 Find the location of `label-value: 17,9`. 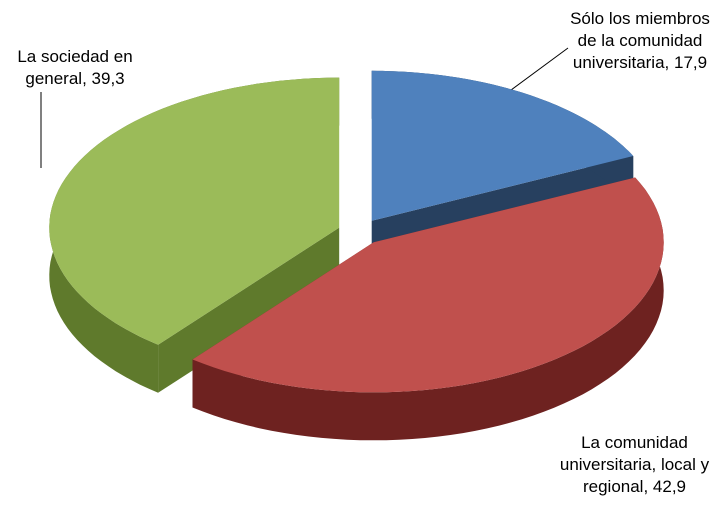

label-value: 17,9 is located at coordinates (691, 62).